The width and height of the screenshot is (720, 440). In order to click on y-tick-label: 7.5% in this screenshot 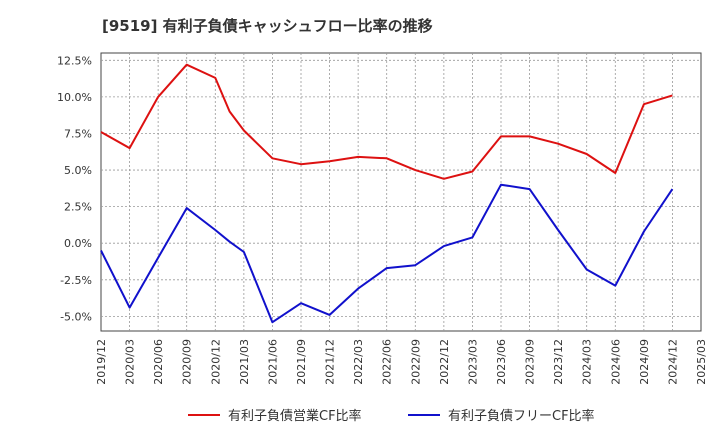, I will do `click(78, 133)`.